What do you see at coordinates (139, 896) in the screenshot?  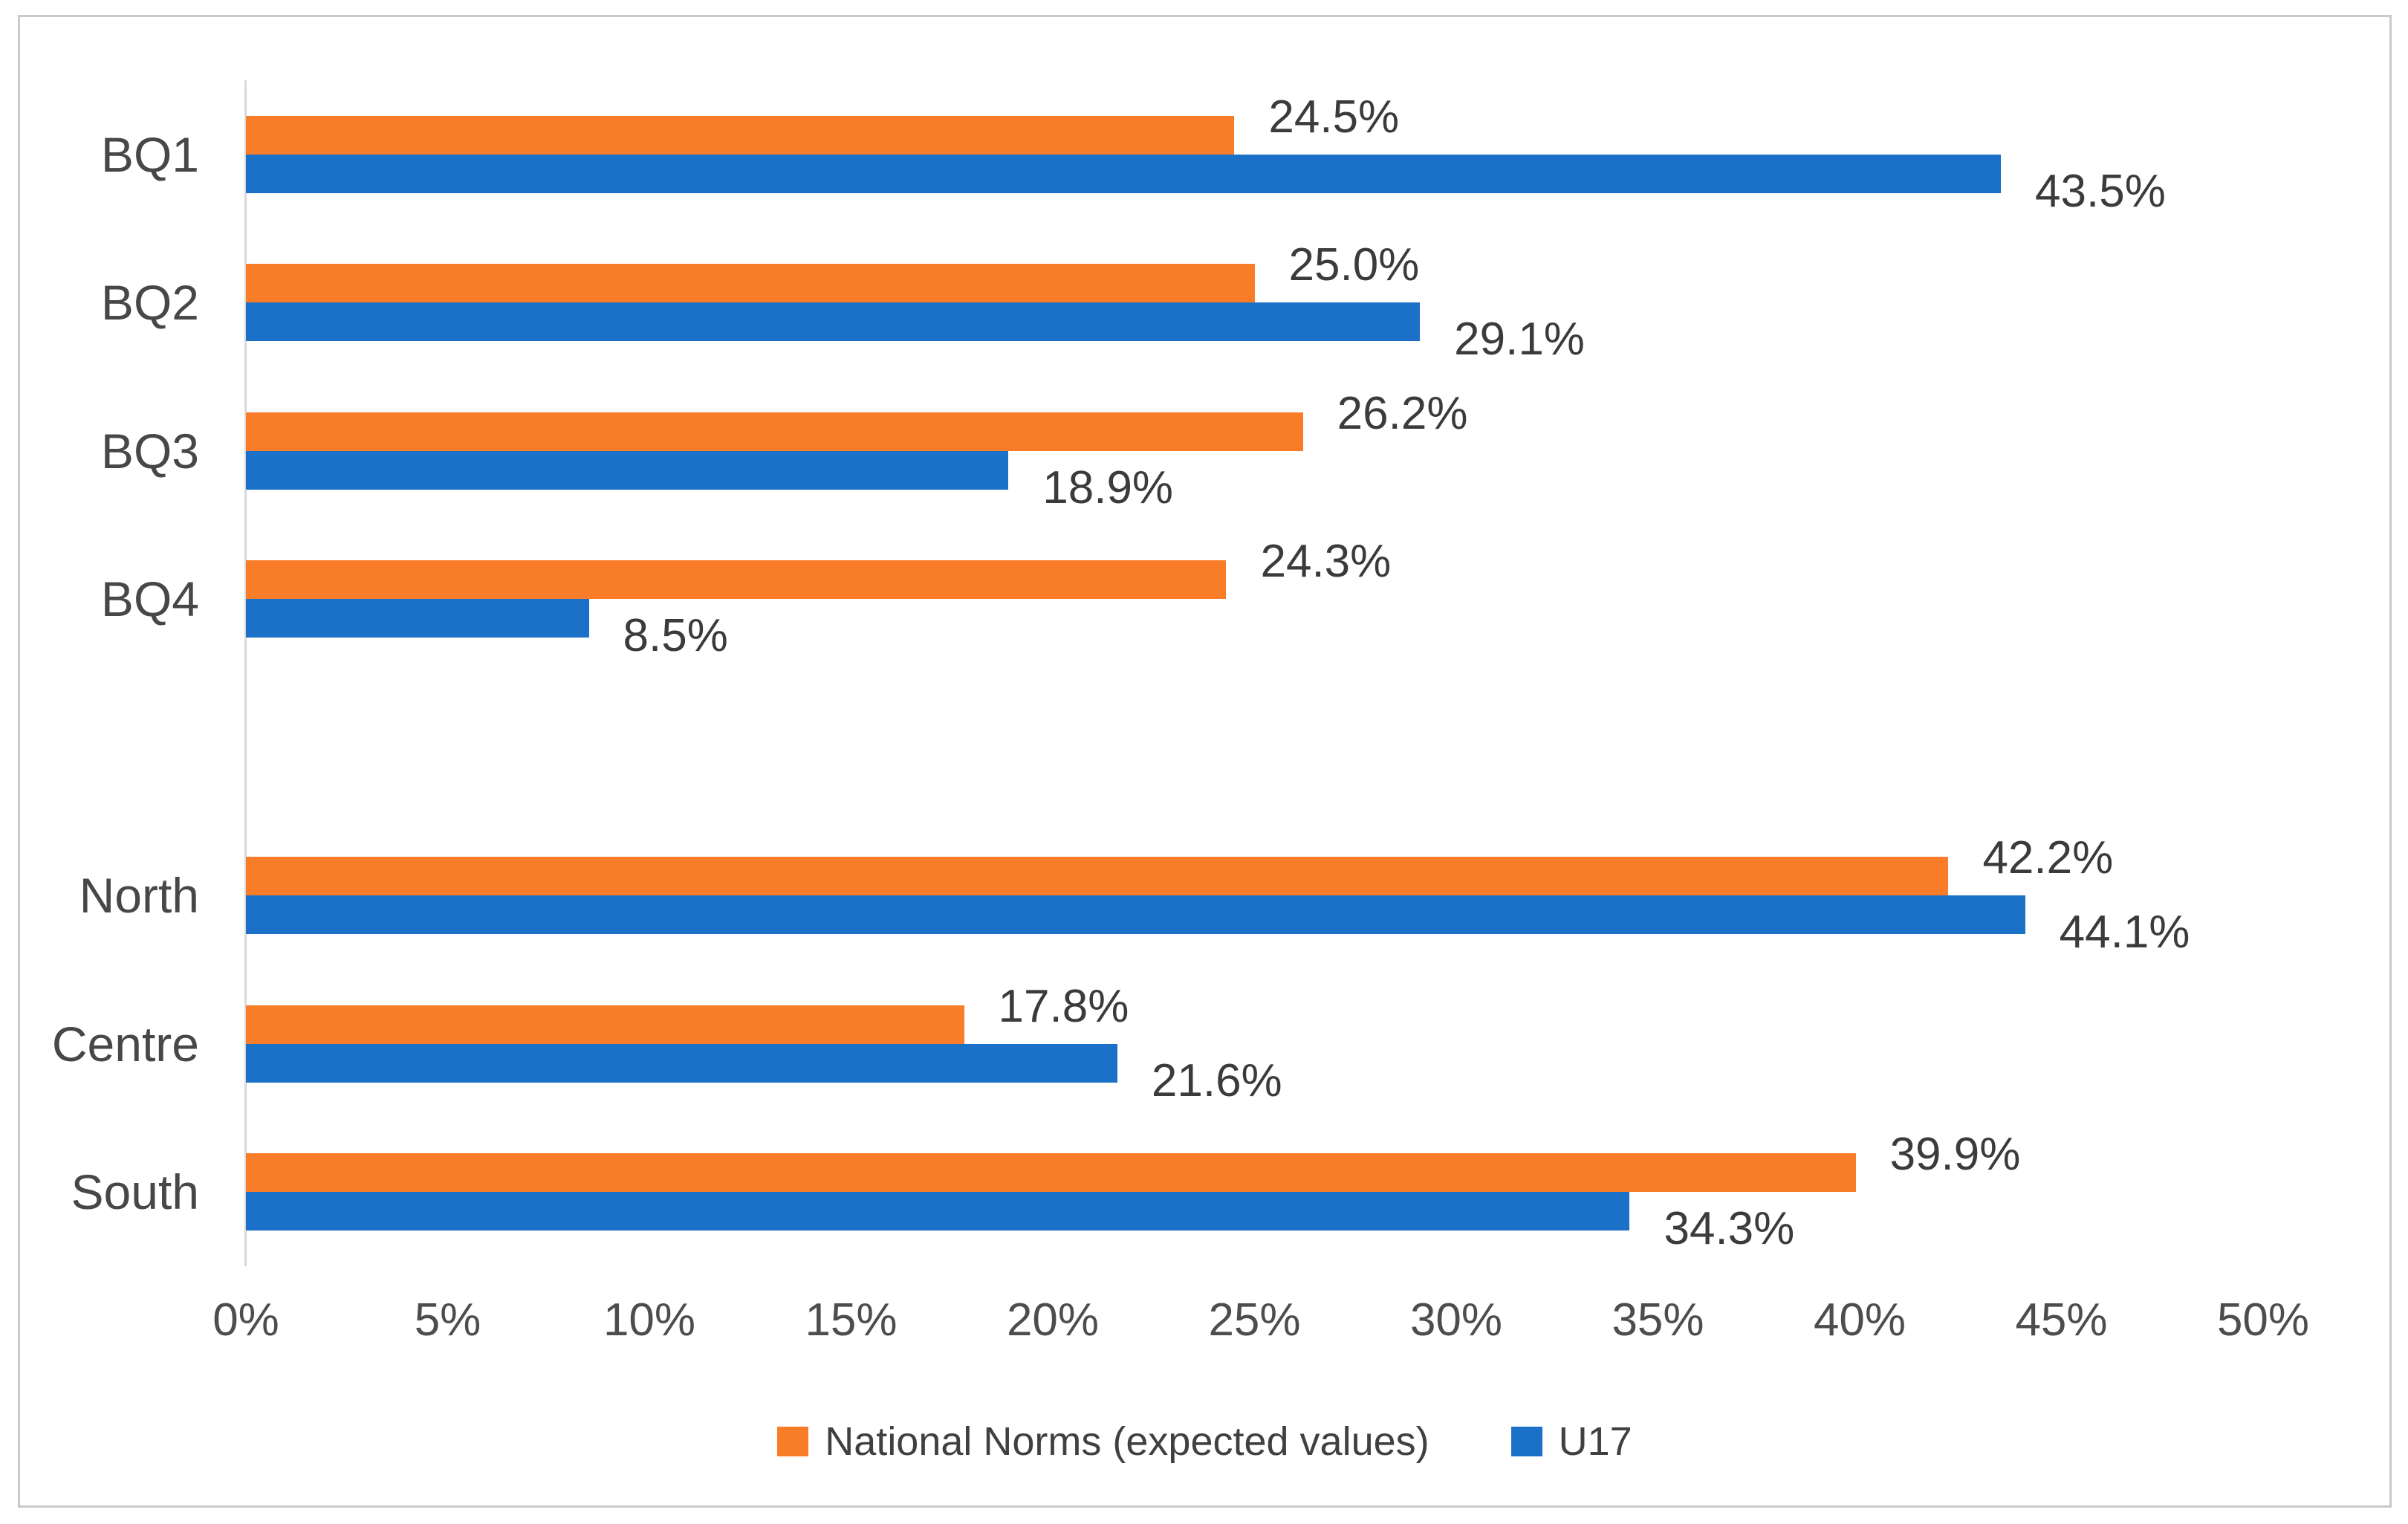 I see `category-label-north: North` at bounding box center [139, 896].